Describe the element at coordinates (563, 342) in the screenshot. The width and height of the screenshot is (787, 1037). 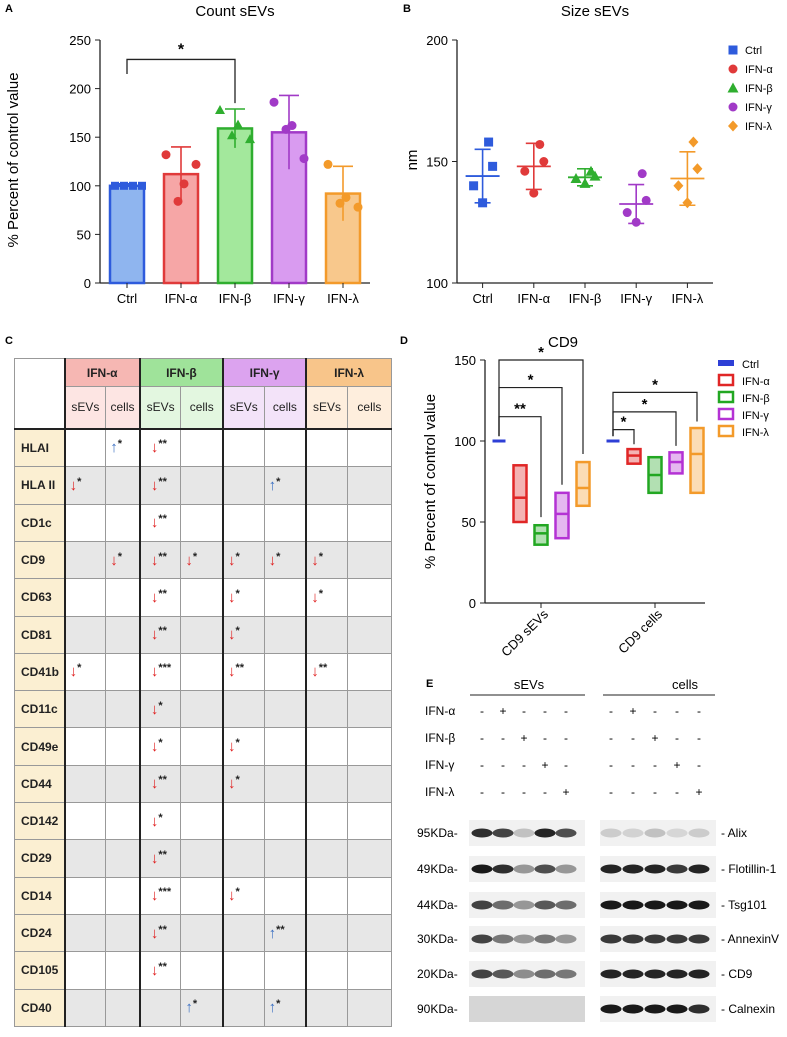
I see `chart-d-title: CD9` at that location.